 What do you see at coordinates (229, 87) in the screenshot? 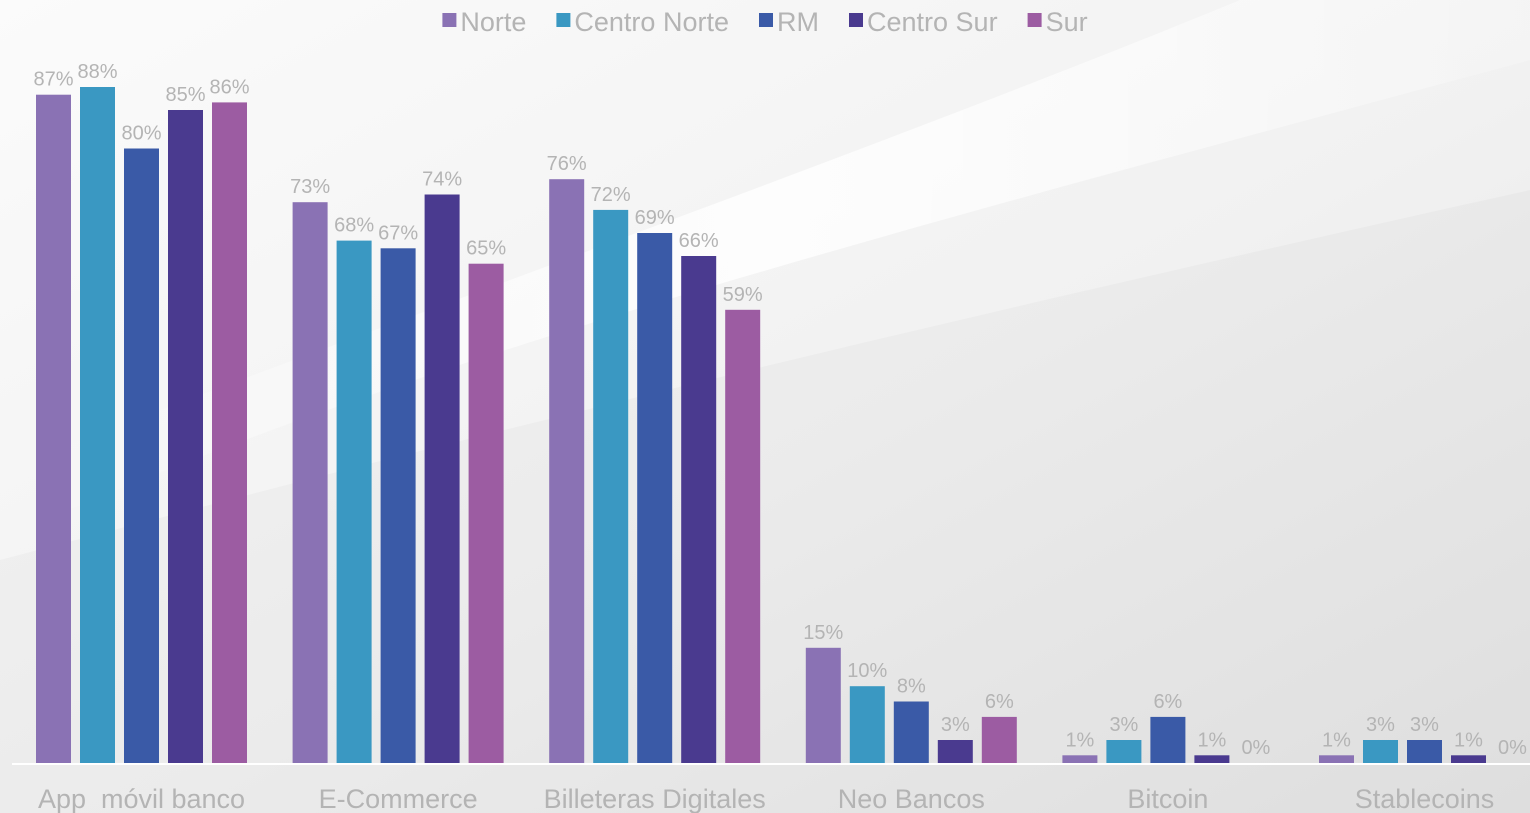
I see `data-label-app-movil-banco-sur: 86%` at bounding box center [229, 87].